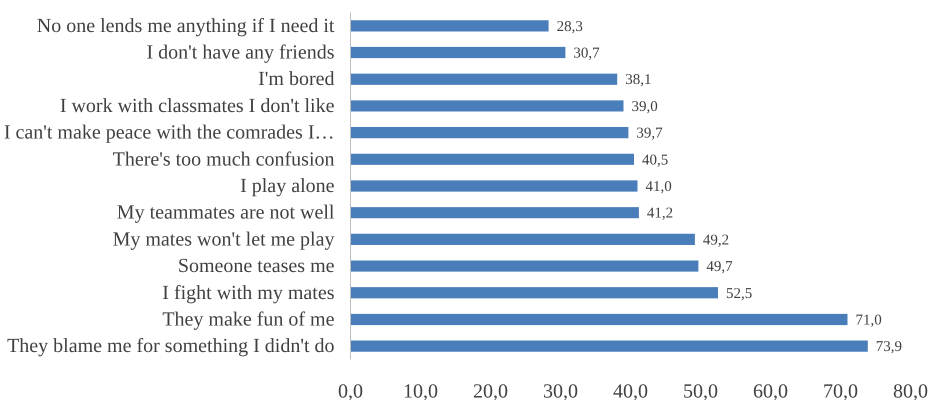 The image size is (937, 403). What do you see at coordinates (240, 53) in the screenshot?
I see `y-tick-label: I don't have any friends` at bounding box center [240, 53].